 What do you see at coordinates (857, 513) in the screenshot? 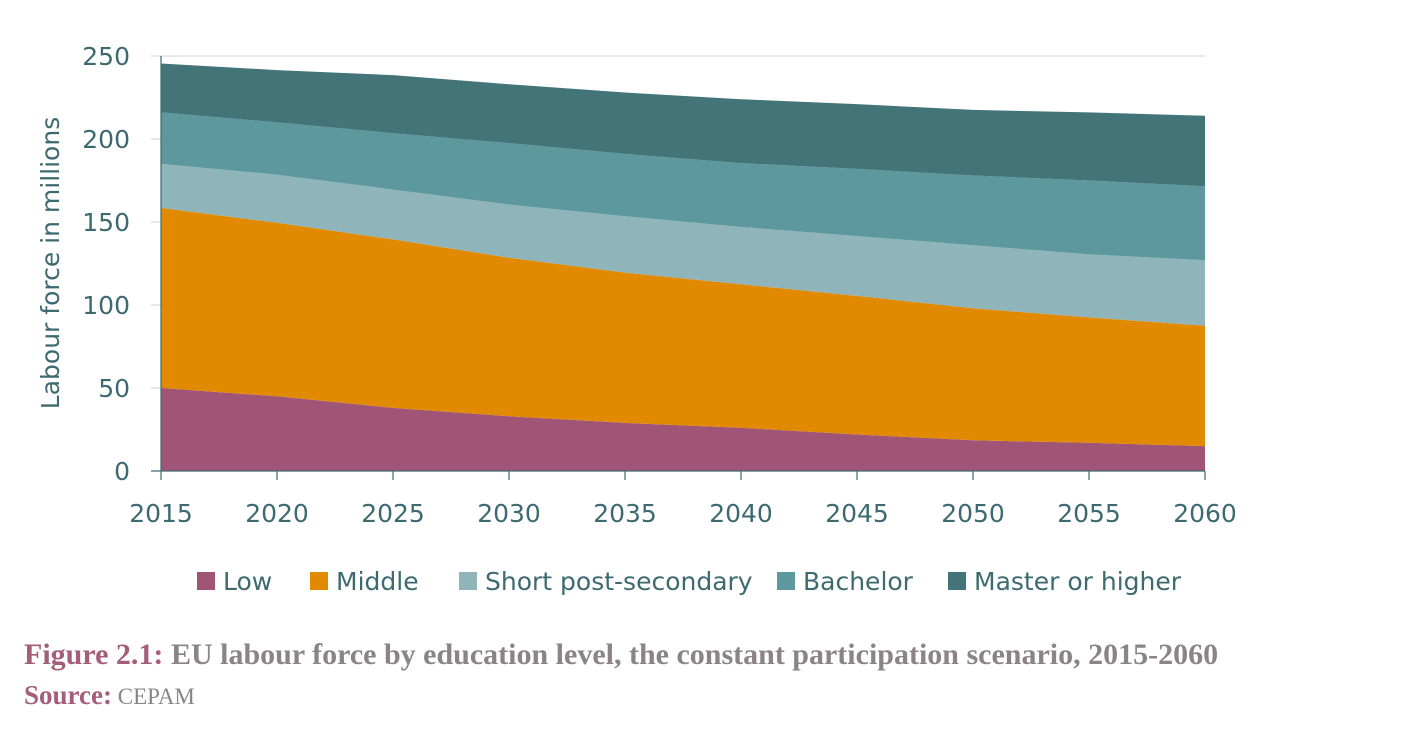
I see `x-tick-label-2045: 2045` at bounding box center [857, 513].